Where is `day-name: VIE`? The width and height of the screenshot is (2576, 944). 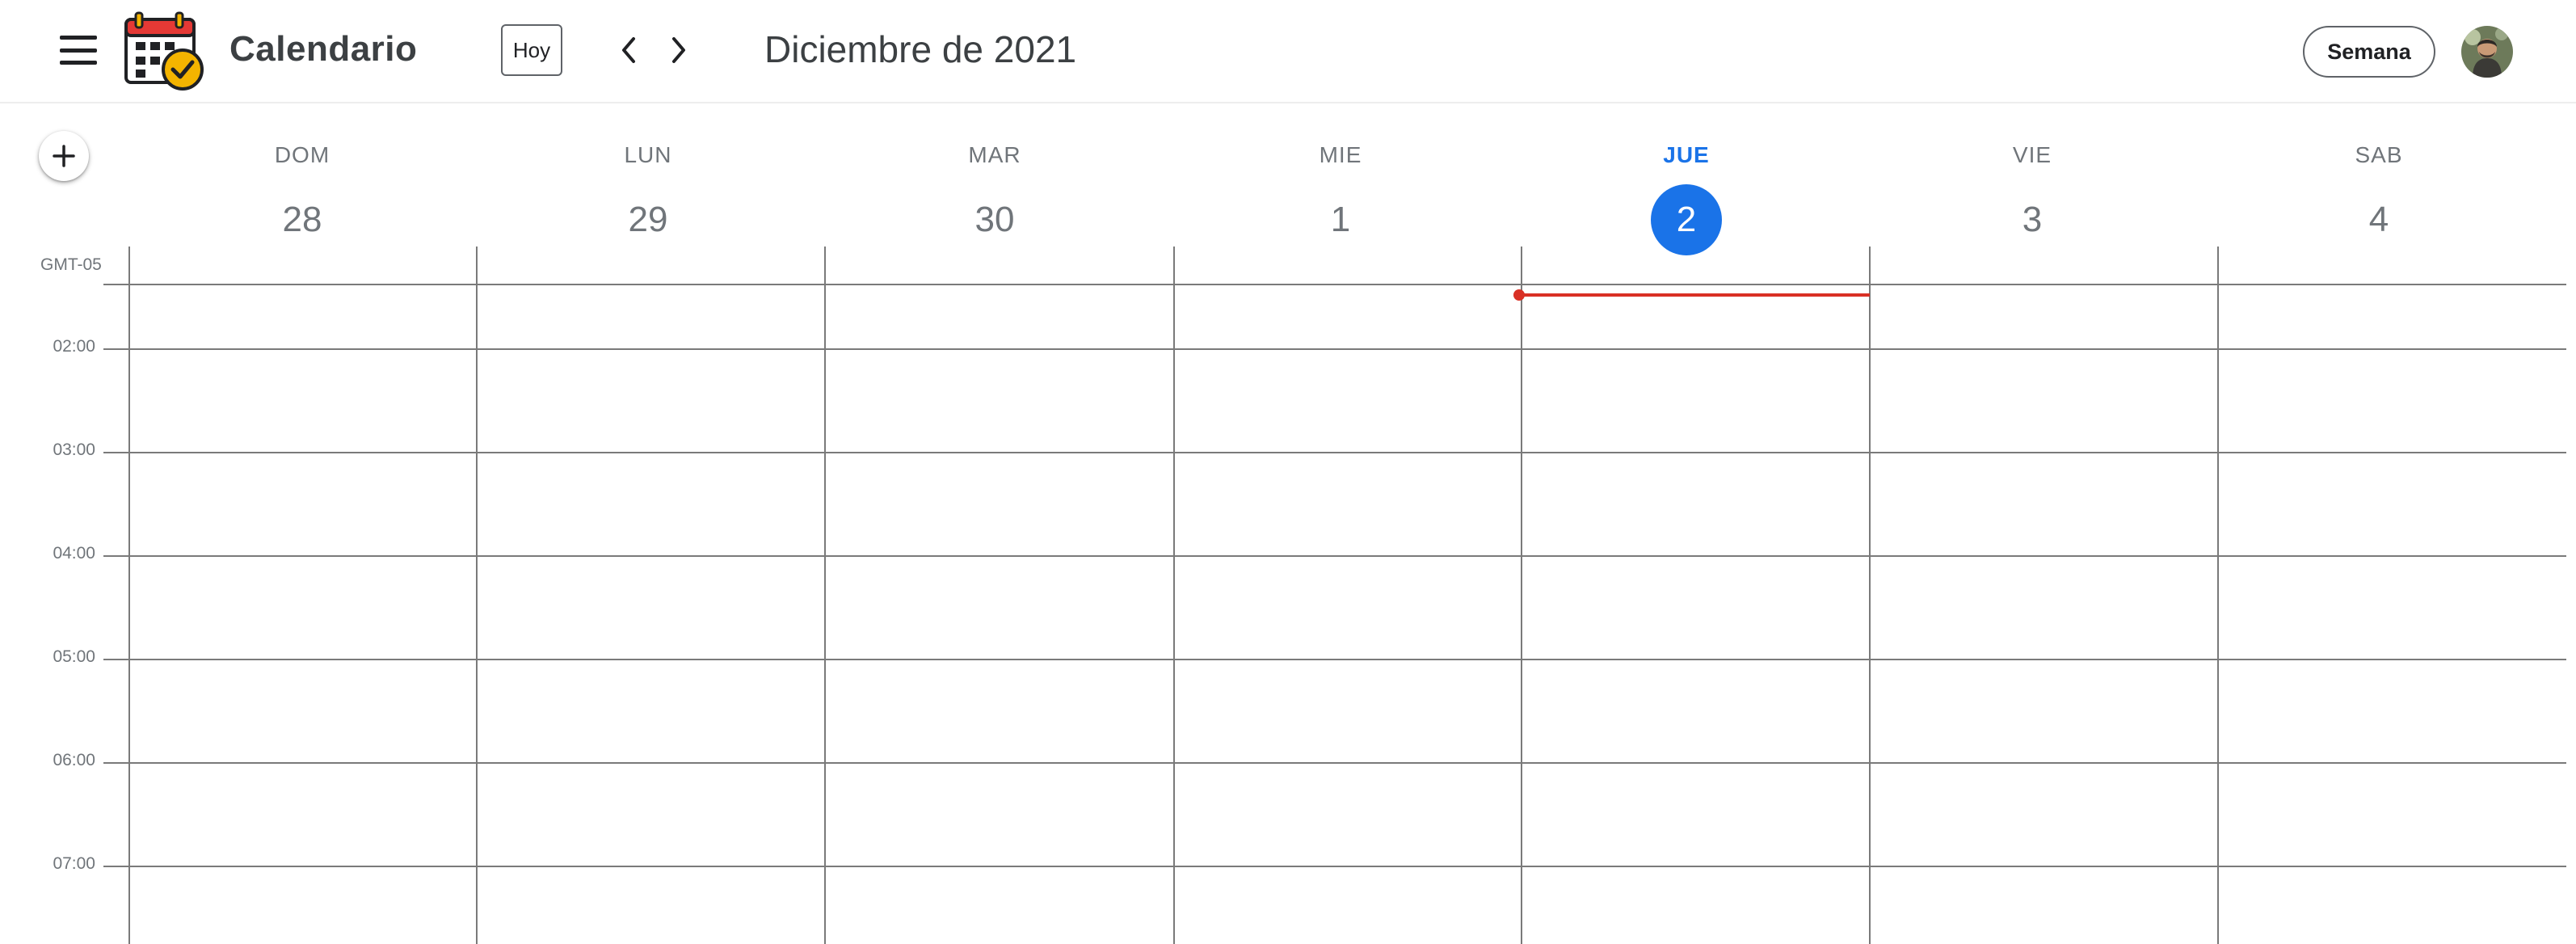 day-name: VIE is located at coordinates (2032, 154).